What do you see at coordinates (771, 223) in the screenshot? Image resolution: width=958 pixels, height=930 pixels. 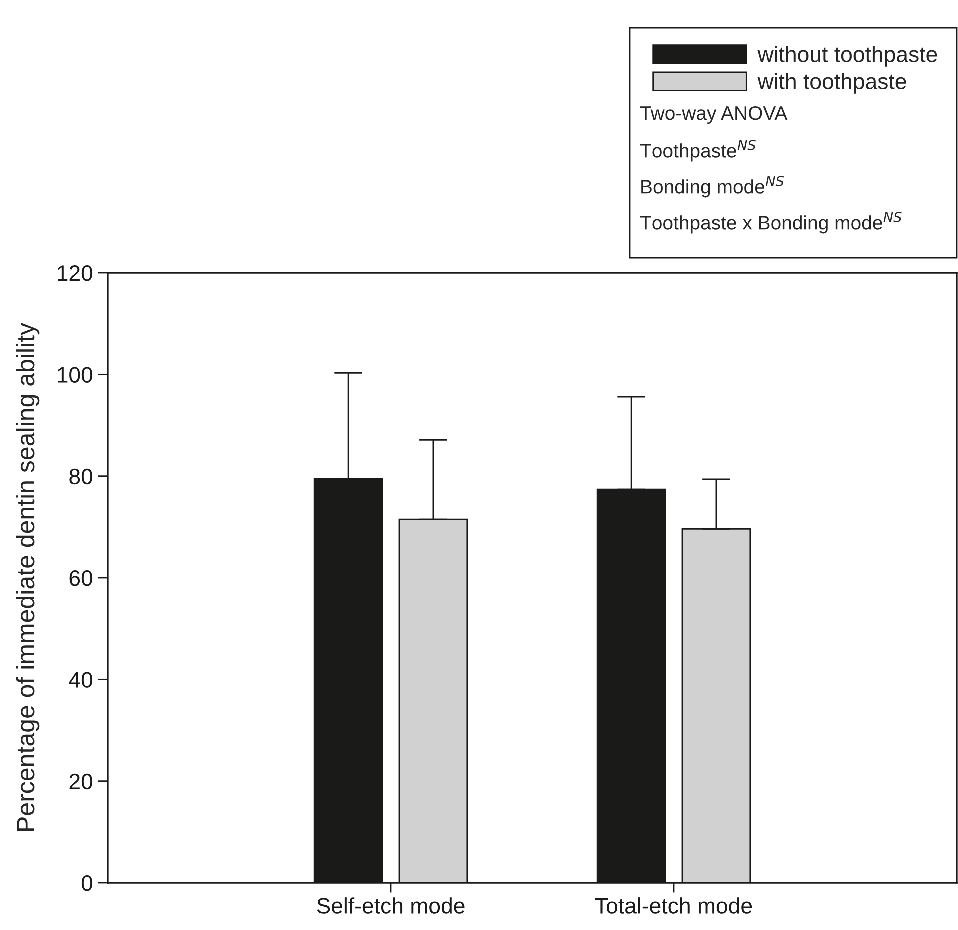 I see `text: Toothpaste x Bonding mode$^{NS}$` at bounding box center [771, 223].